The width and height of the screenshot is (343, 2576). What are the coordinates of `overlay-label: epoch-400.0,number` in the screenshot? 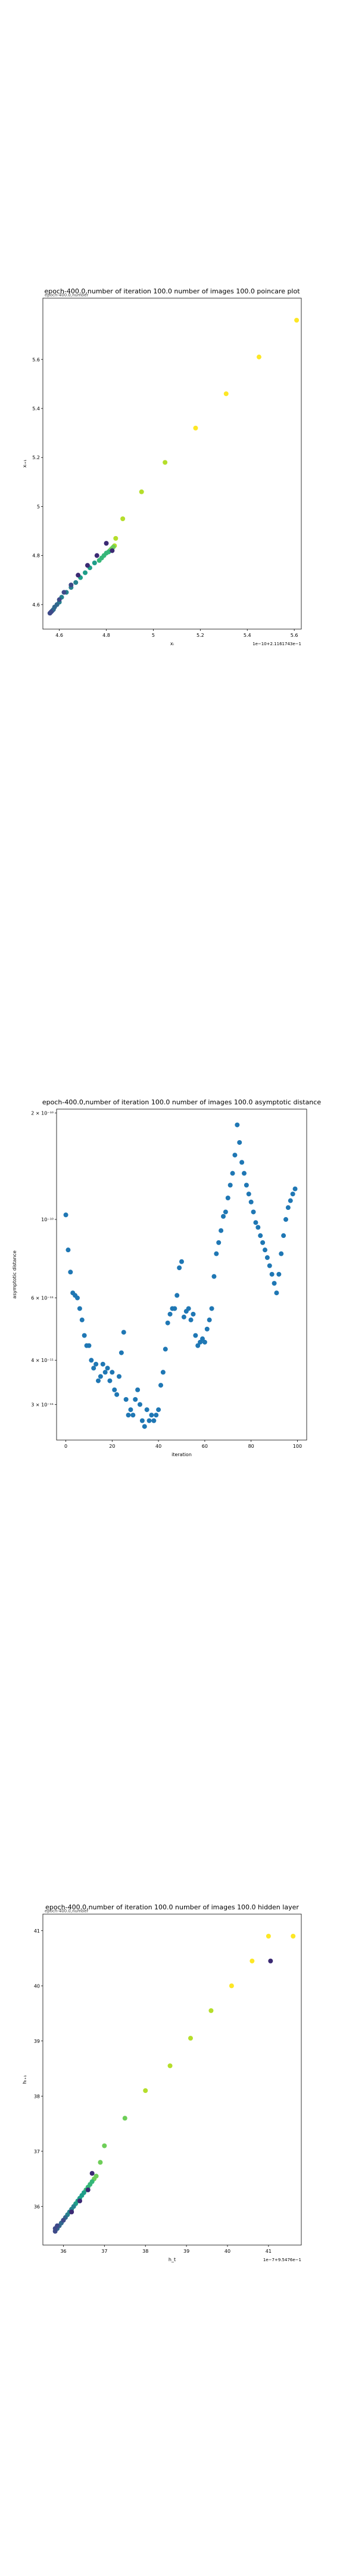 It's located at (67, 1911).